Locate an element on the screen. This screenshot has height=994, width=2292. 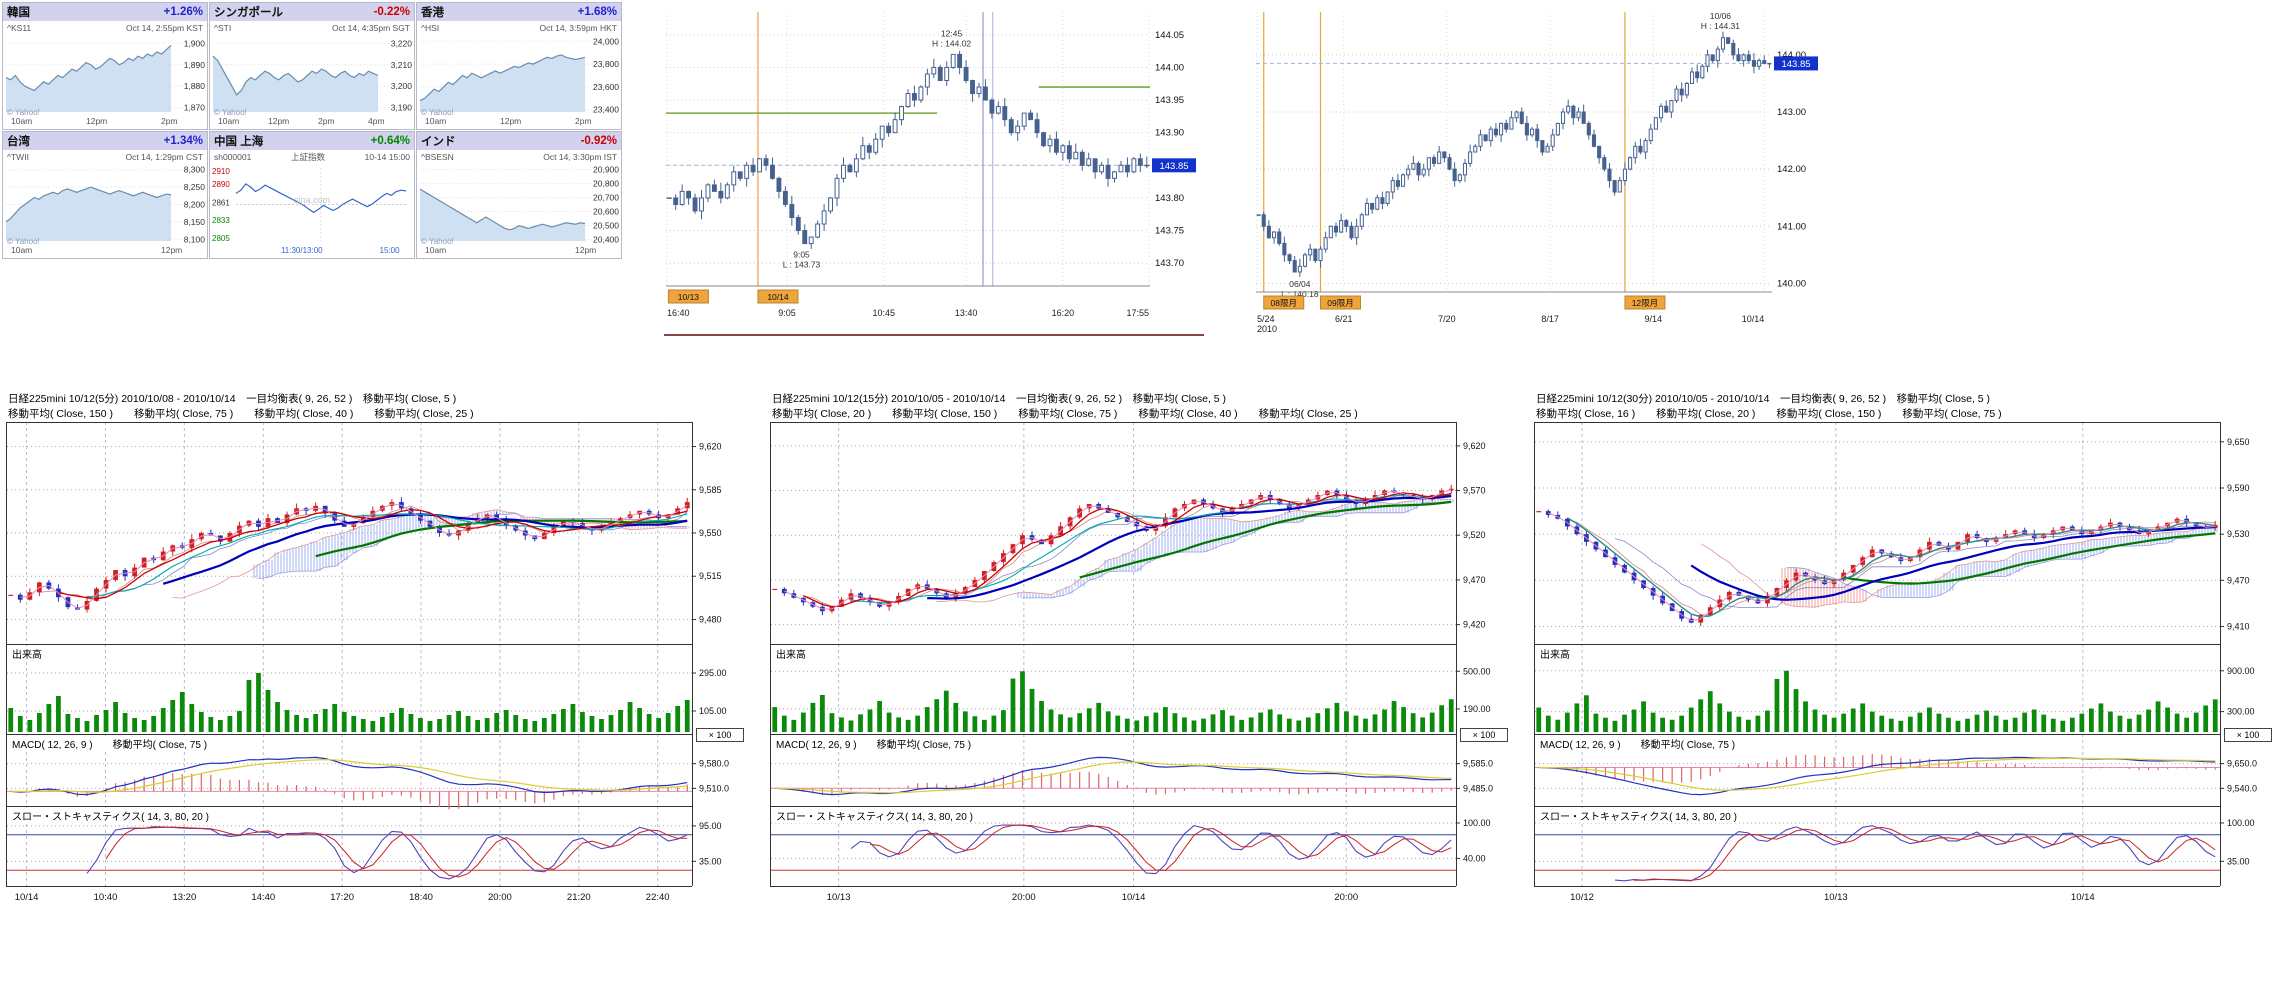
svg-text: 143.85 is located at coordinates (1795, 64).